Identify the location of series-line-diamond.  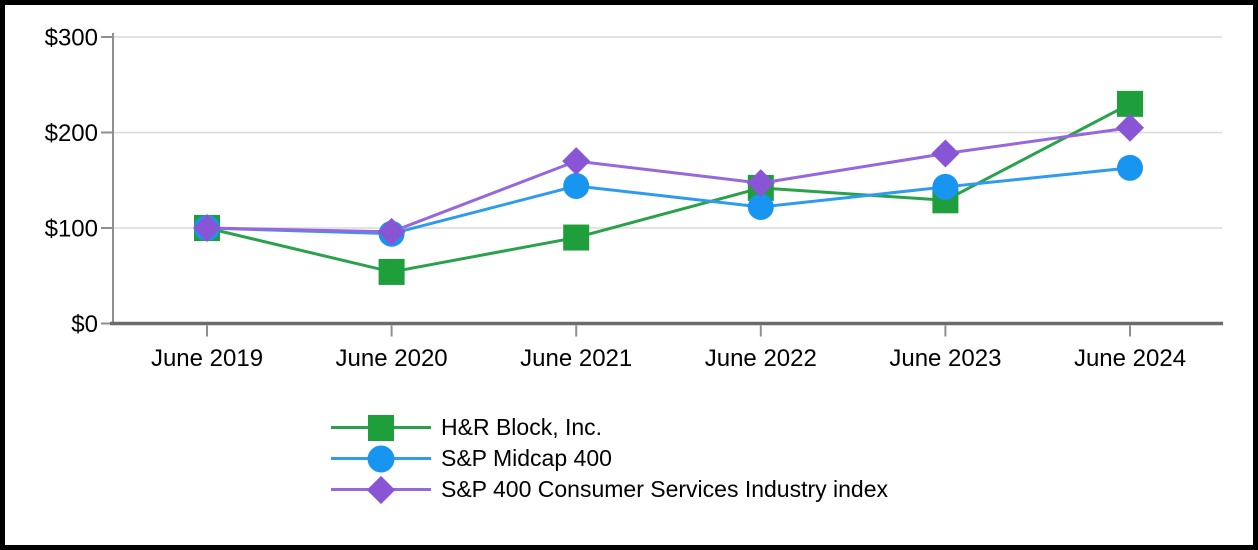
(668, 180).